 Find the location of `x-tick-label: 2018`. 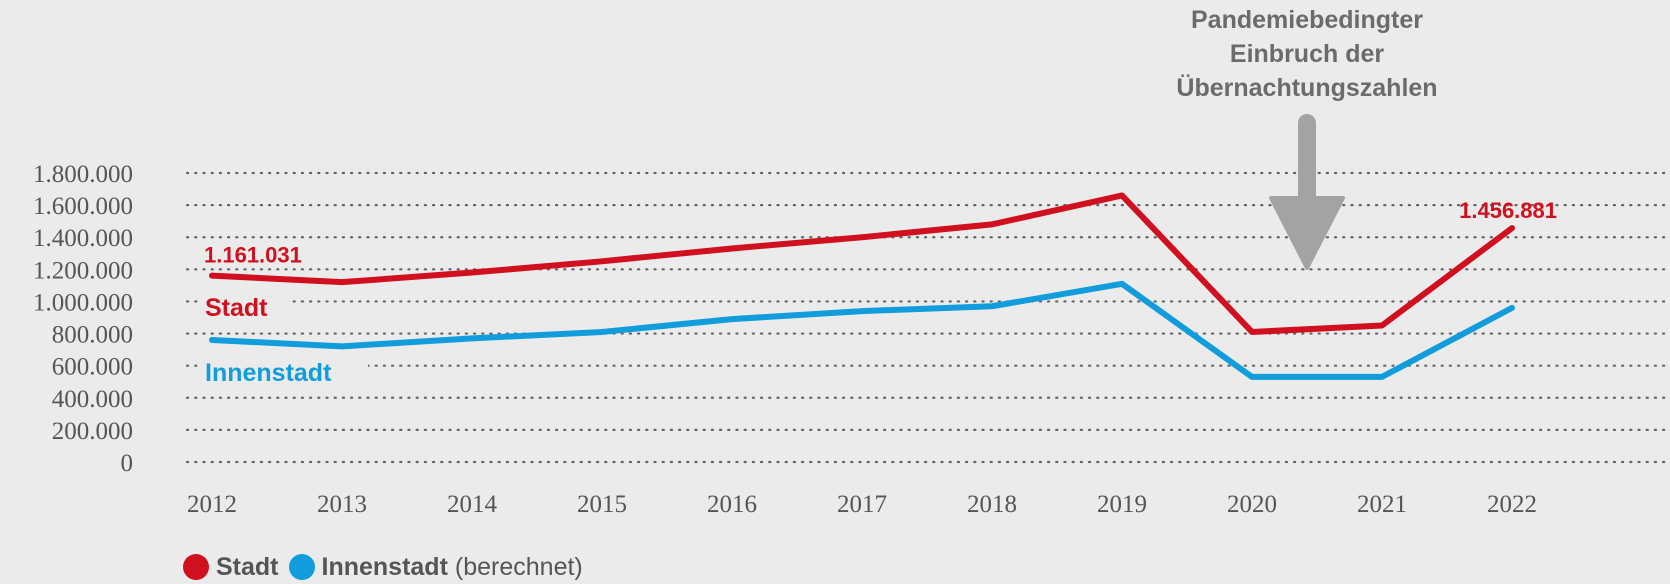

x-tick-label: 2018 is located at coordinates (992, 504).